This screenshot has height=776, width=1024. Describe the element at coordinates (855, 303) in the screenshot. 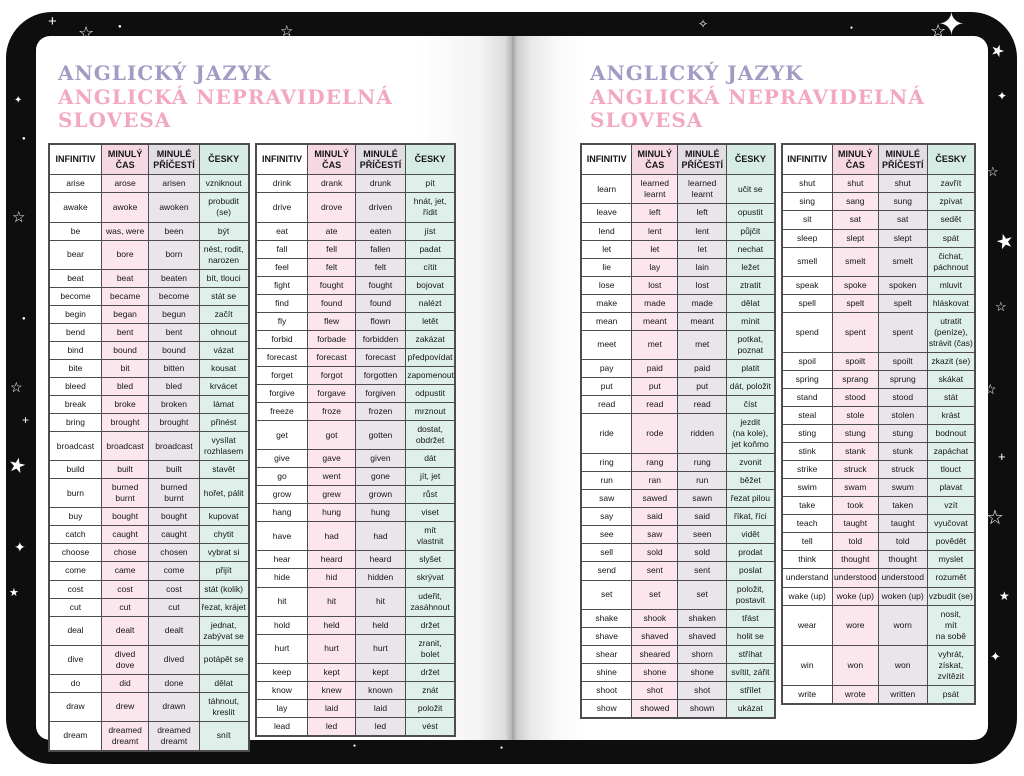

I see `verb-cell: spelt` at that location.